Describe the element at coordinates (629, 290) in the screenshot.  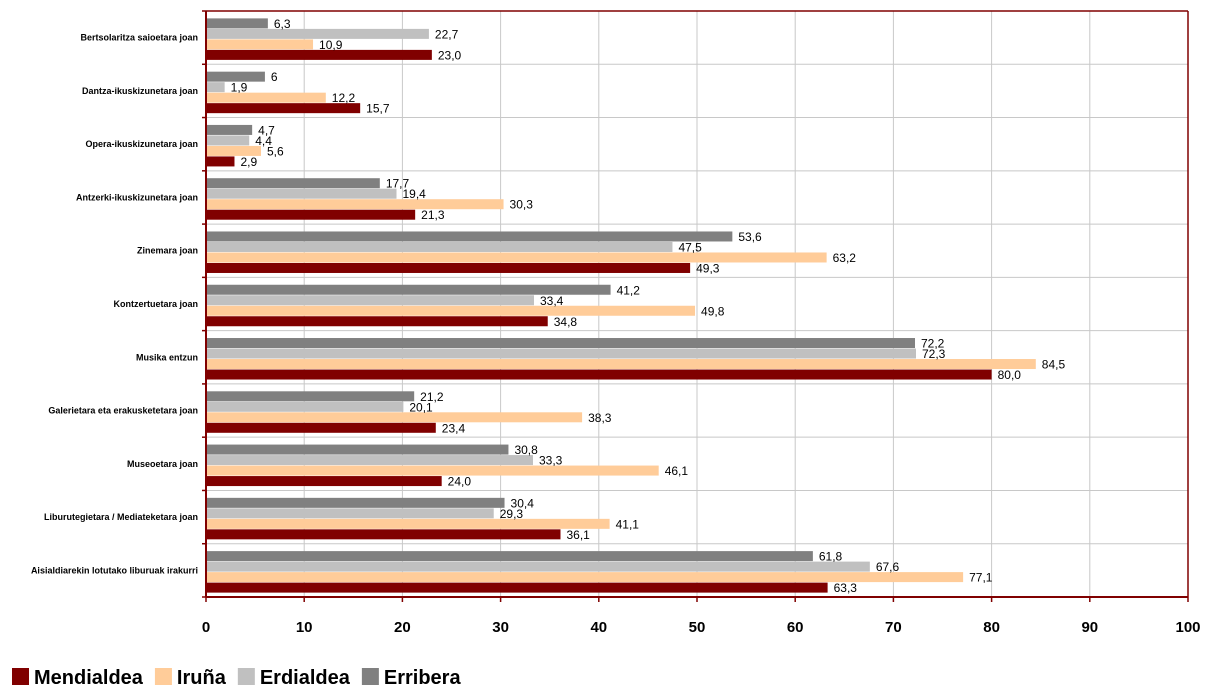
I see `data-label: 41,2` at that location.